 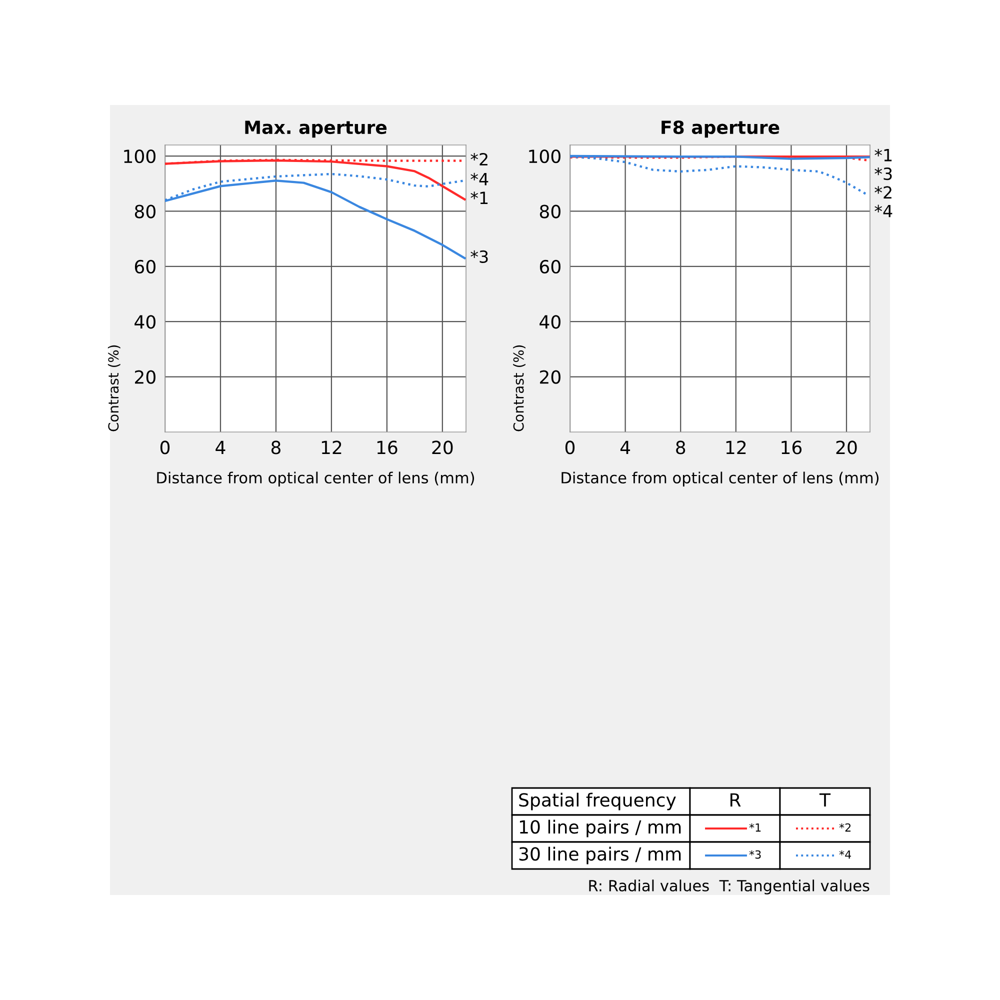 What do you see at coordinates (597, 801) in the screenshot?
I see `text: Spatial frequency` at bounding box center [597, 801].